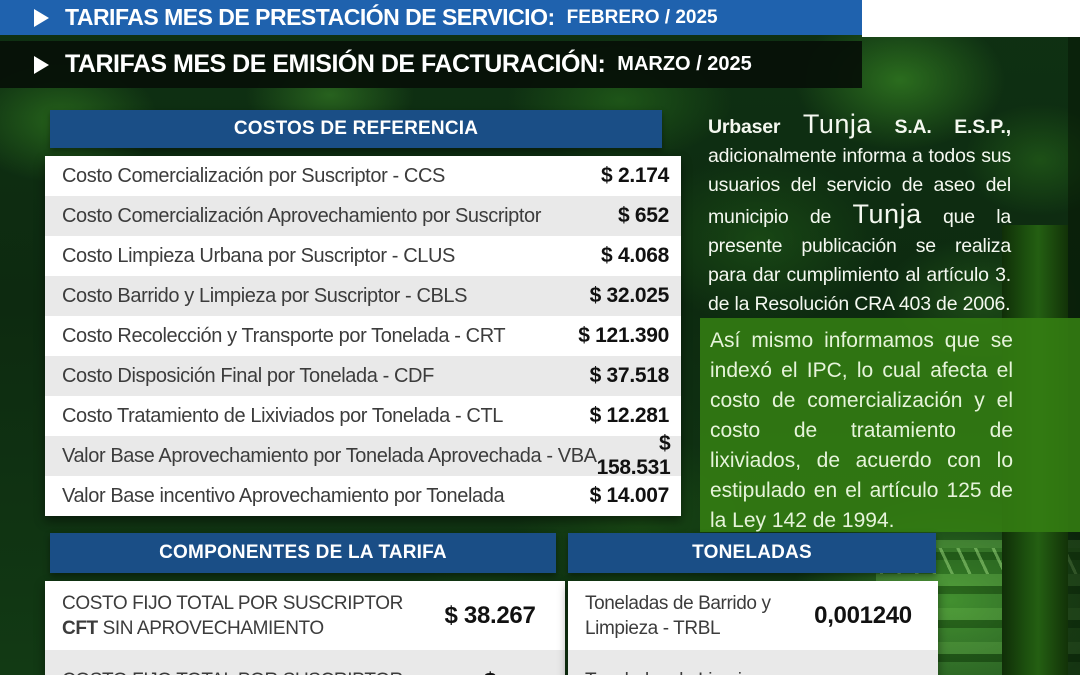 The height and width of the screenshot is (675, 1080). I want to click on billing-month-label: TARIFAS MES DE EMISIÓN DE FACTURACIÓN:, so click(335, 64).